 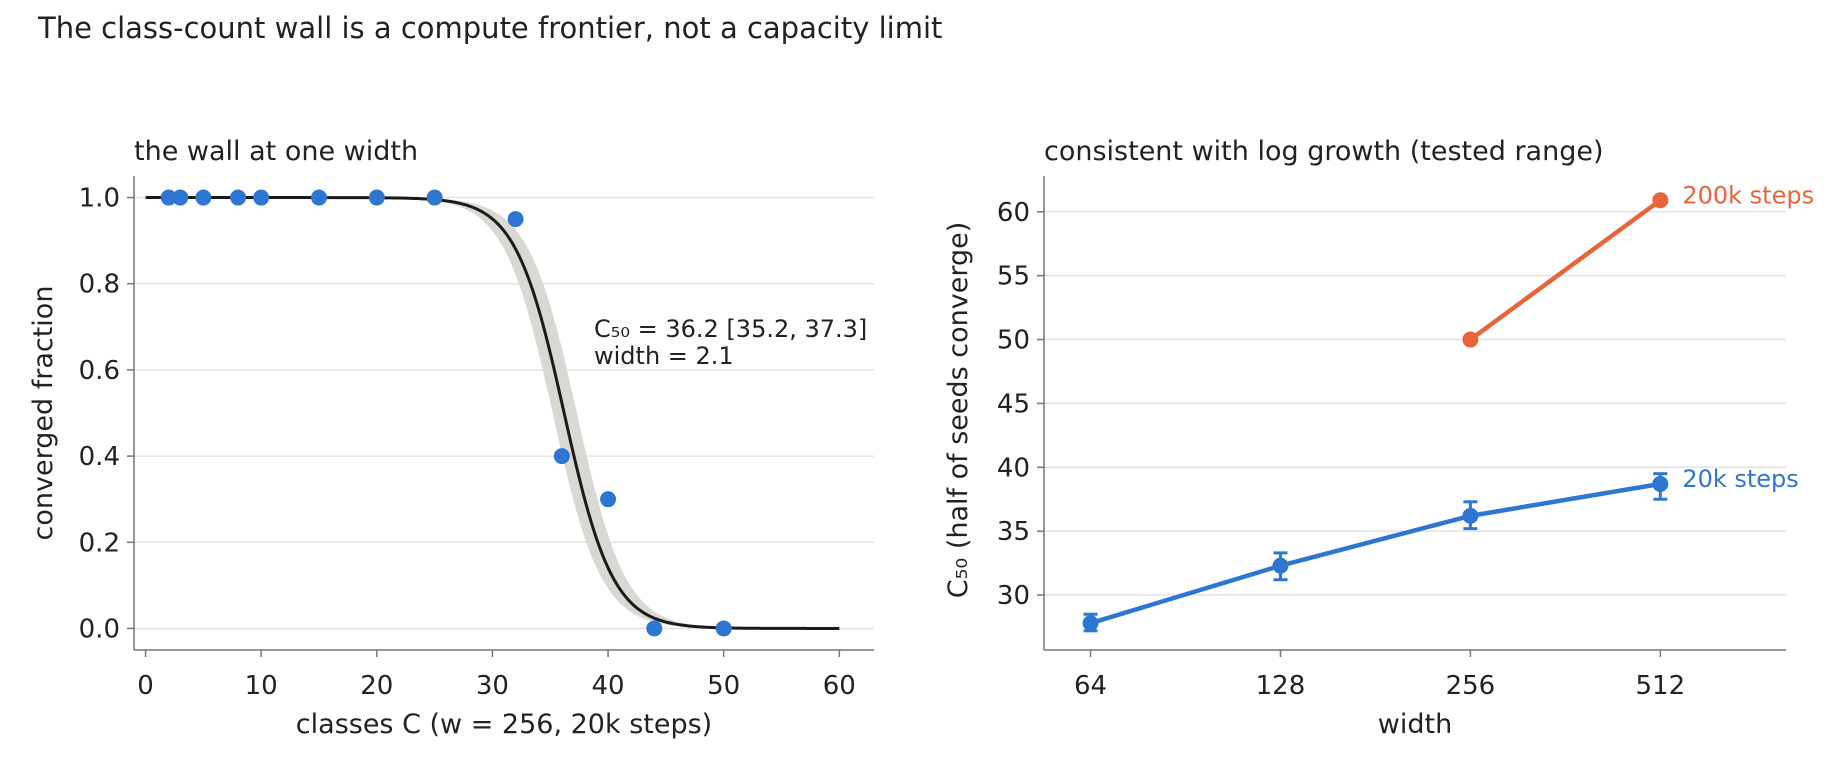 What do you see at coordinates (1281, 686) in the screenshot?
I see `x-tick-label: 128` at bounding box center [1281, 686].